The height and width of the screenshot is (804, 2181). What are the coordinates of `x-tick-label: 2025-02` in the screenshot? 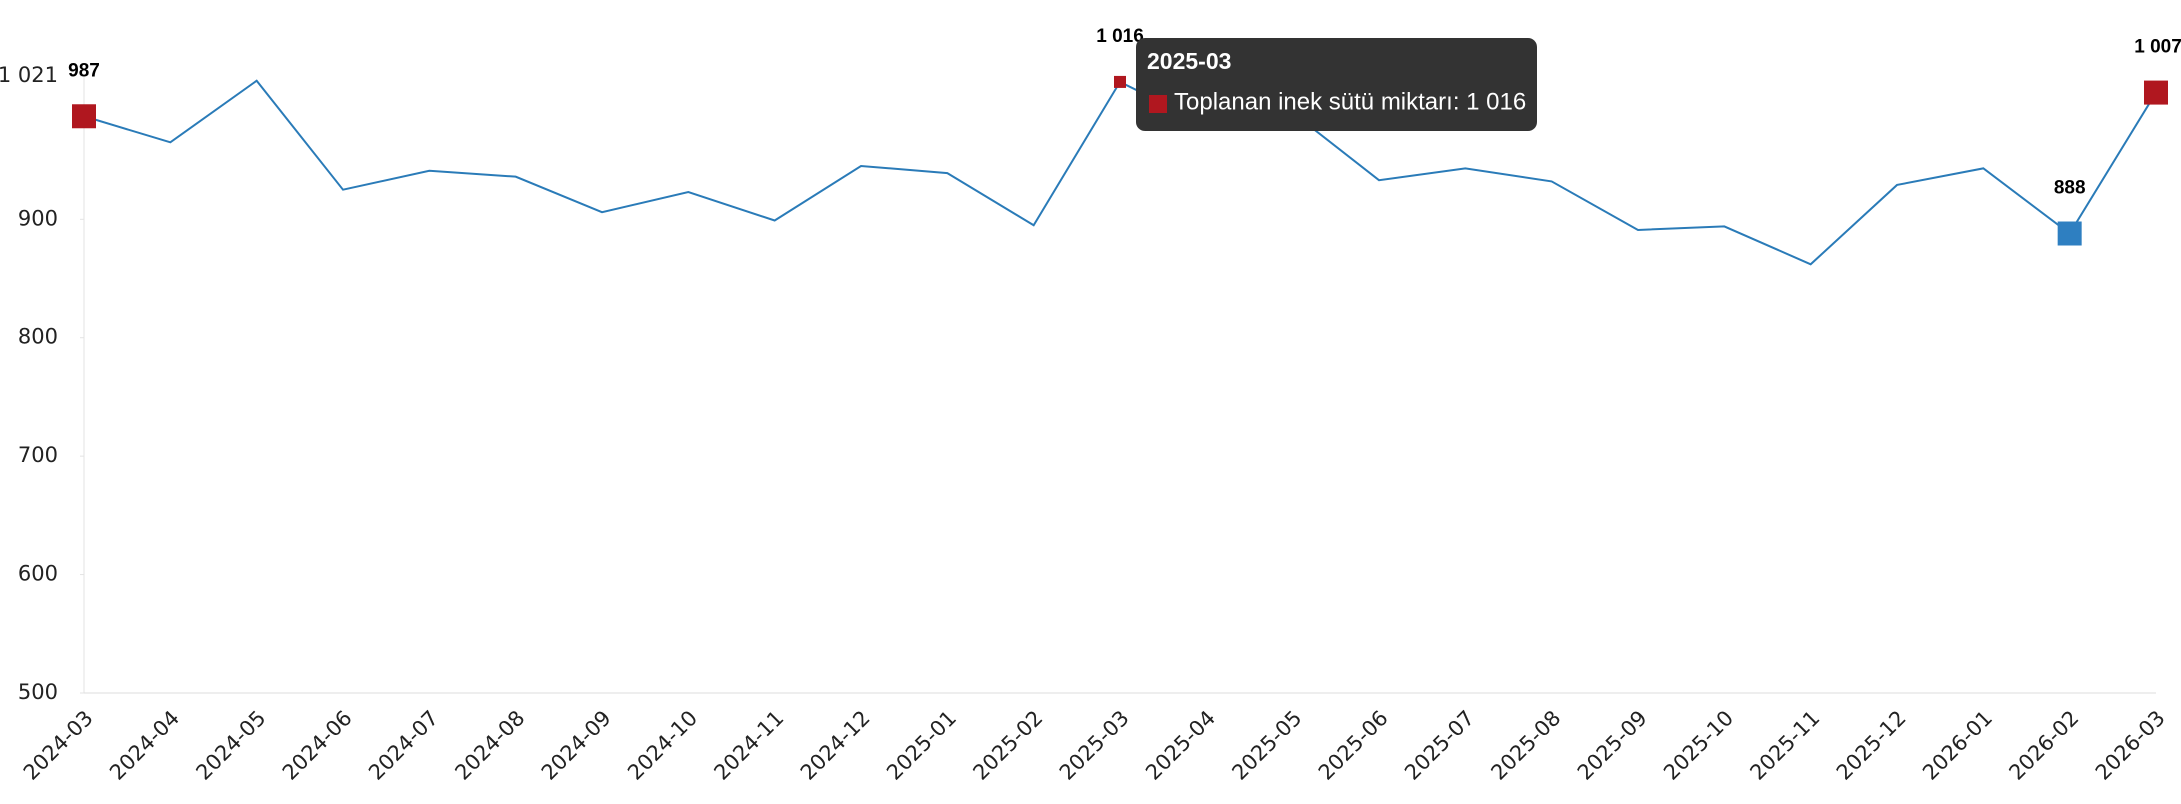 It's located at (1007, 745).